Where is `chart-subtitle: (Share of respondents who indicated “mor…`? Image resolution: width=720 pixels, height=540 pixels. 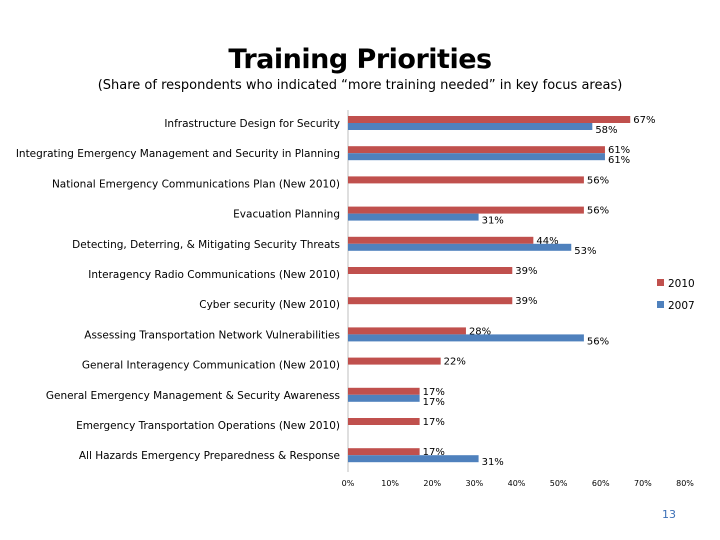 chart-subtitle: (Share of respondents who indicated “mor… is located at coordinates (360, 85).